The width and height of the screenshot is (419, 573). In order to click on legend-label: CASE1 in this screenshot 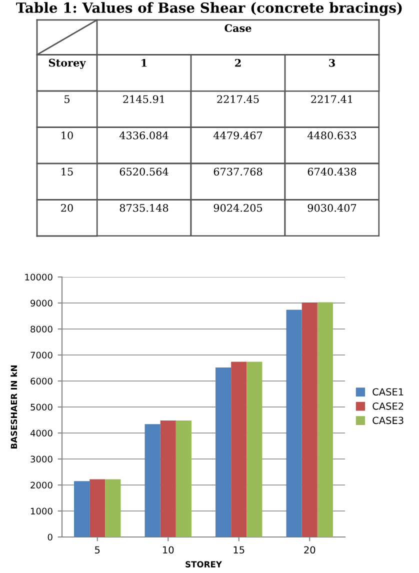, I will do `click(388, 392)`.